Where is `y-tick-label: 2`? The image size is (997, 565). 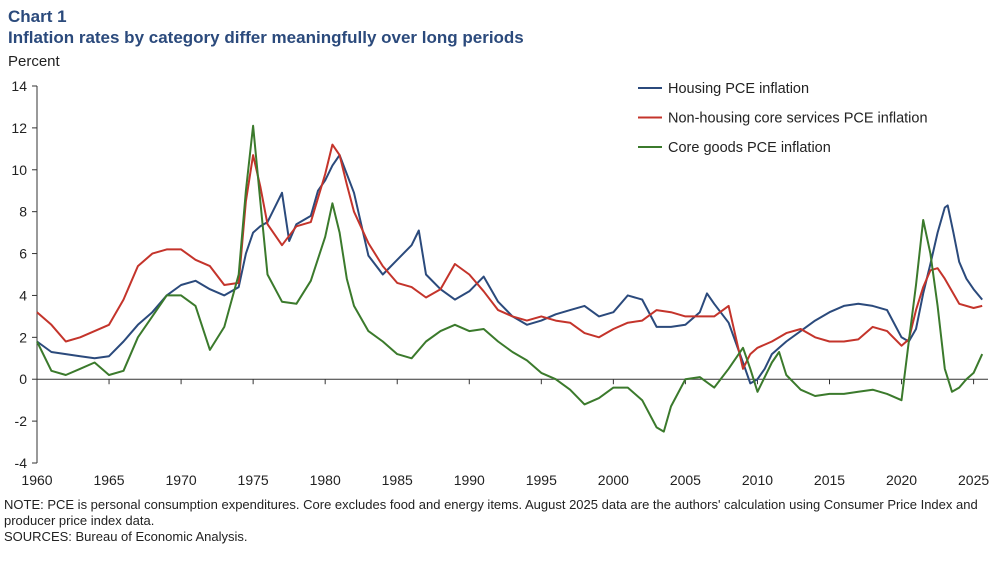 y-tick-label: 2 is located at coordinates (23, 337).